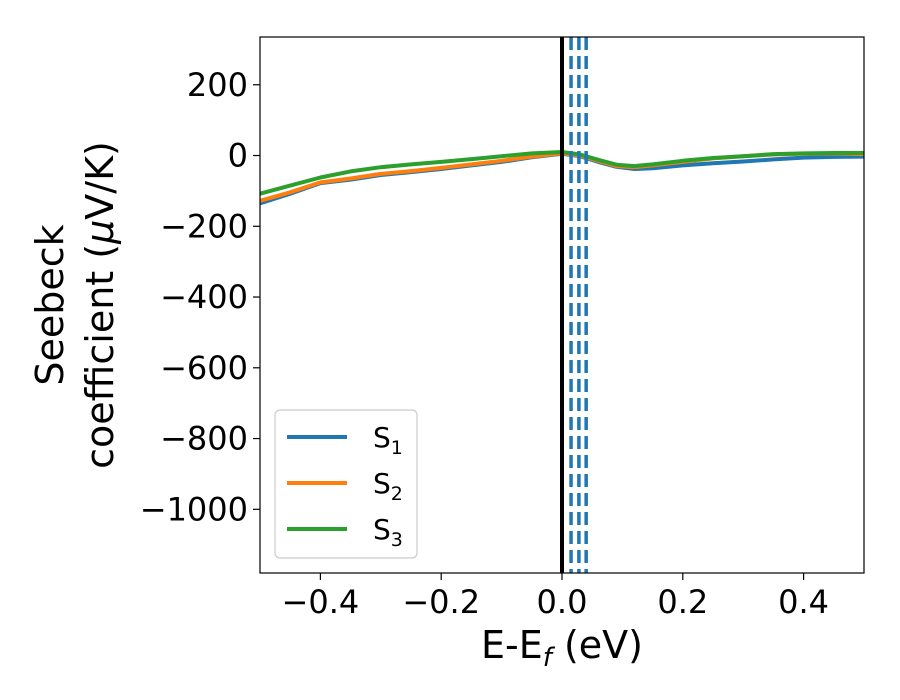 The width and height of the screenshot is (900, 700). What do you see at coordinates (562, 648) in the screenshot?
I see `x-axis-label: E-Ef (eV)` at bounding box center [562, 648].